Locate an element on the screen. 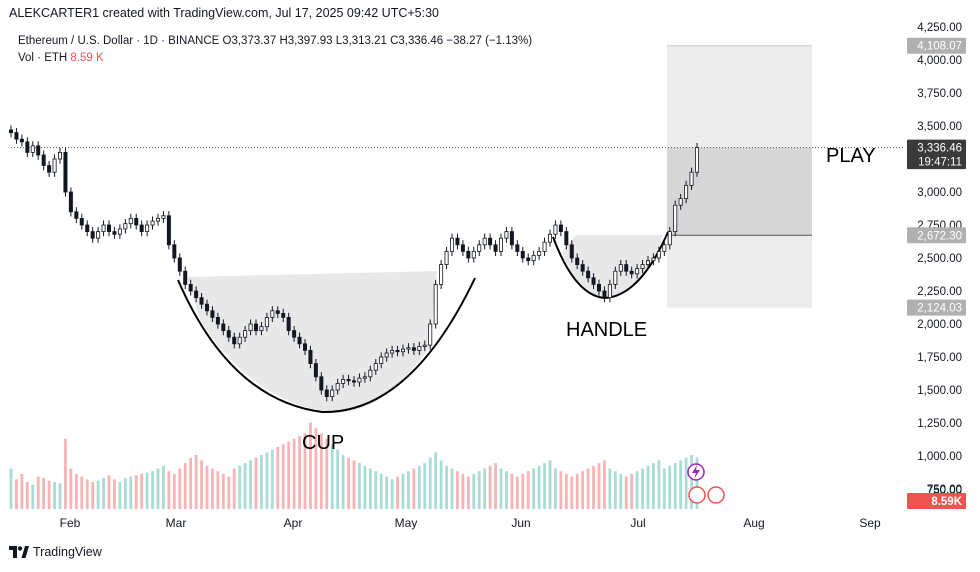 The width and height of the screenshot is (980, 572). us-flag-event-icon is located at coordinates (697, 495).